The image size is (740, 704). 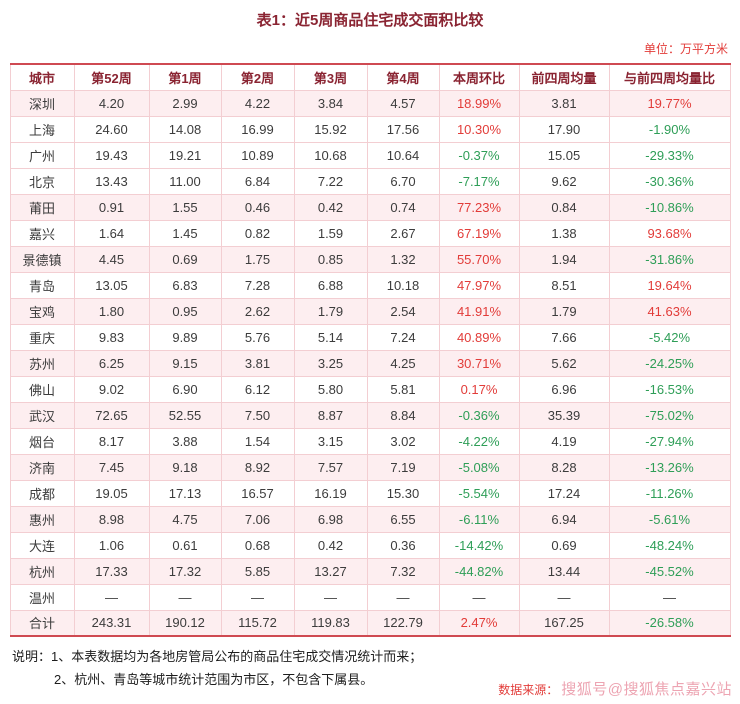 What do you see at coordinates (214, 679) in the screenshot?
I see `note-line-2: 2、杭州、青岛等城市统计范围为市区，不包含下属县。` at bounding box center [214, 679].